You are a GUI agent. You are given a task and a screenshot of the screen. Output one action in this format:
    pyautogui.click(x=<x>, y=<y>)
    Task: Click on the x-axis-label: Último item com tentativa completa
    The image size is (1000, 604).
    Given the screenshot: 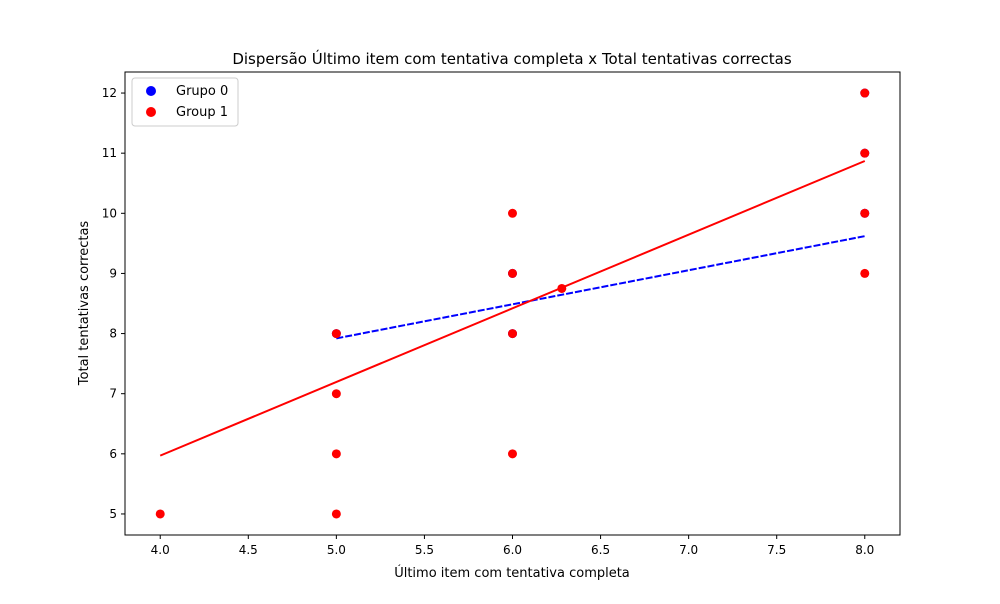 What is the action you would take?
    pyautogui.click(x=512, y=573)
    